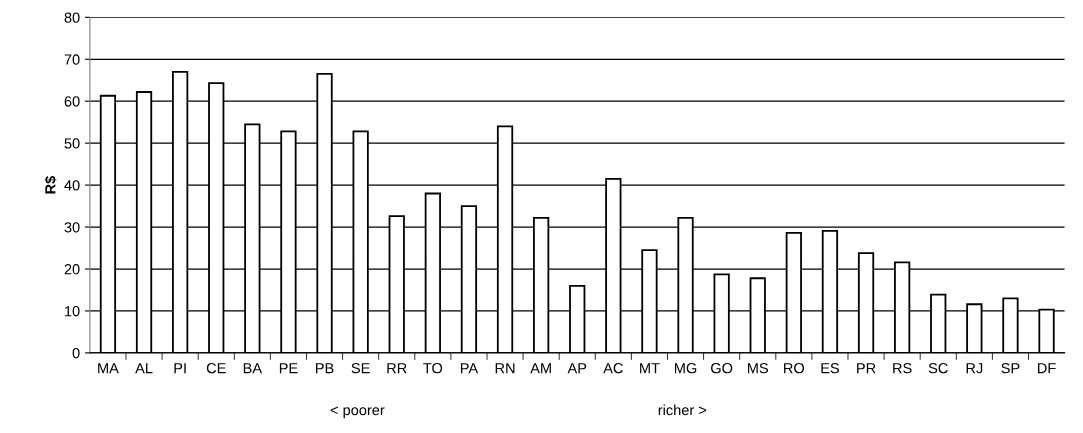  Describe the element at coordinates (50, 184) in the screenshot. I see `y-axis-title: R$` at that location.